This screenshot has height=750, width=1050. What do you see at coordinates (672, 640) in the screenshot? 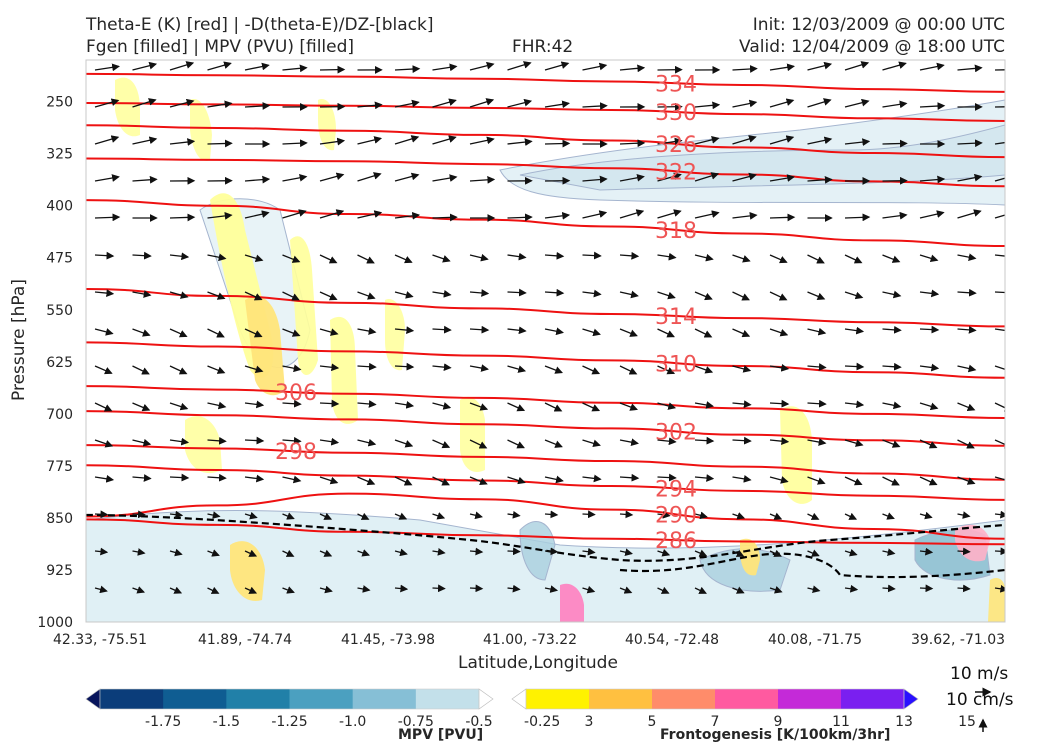
I see `x-tick-label: 40.54, -72.48` at bounding box center [672, 640].